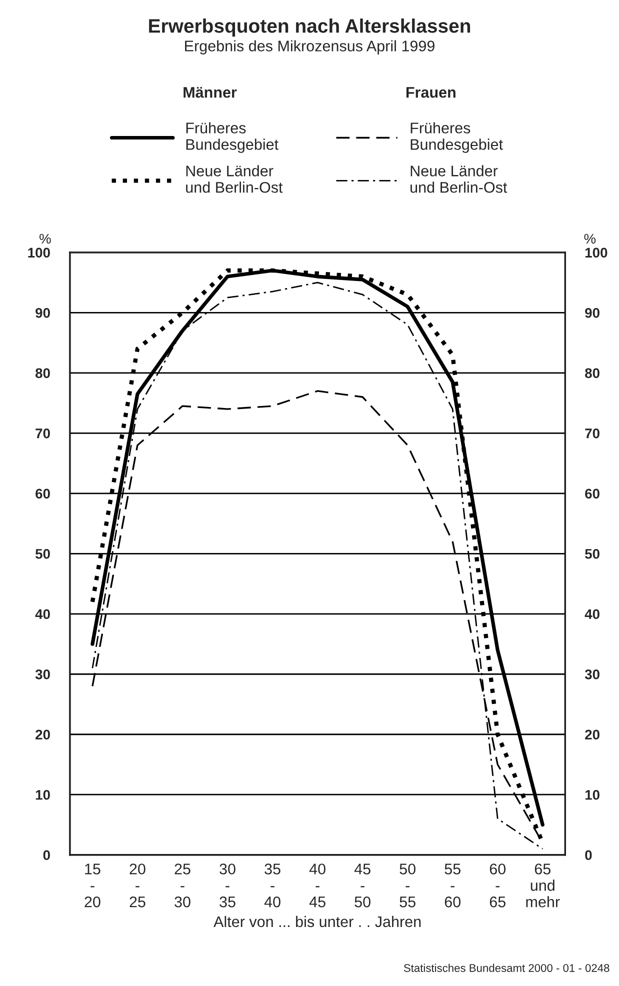 This screenshot has height=986, width=619. Describe the element at coordinates (592, 795) in the screenshot. I see `y2-tick-label: 10` at that location.